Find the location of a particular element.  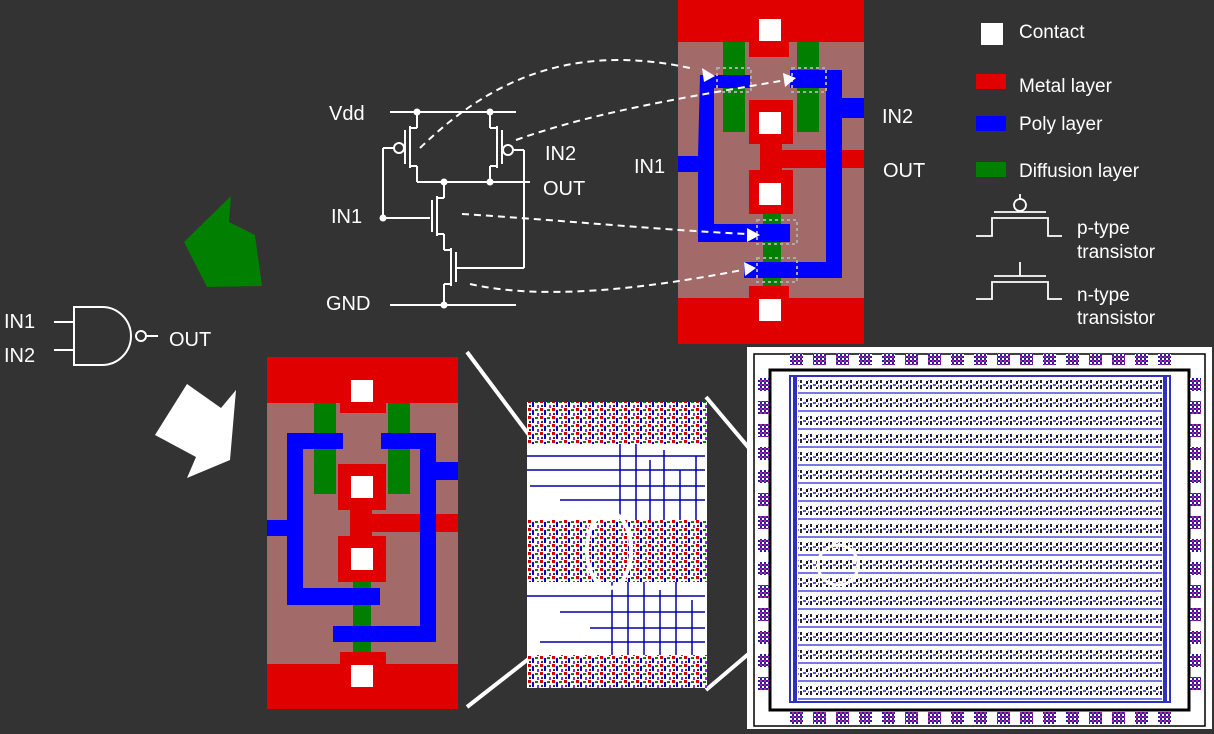

arrowhead-nmos-upper is located at coordinates (753, 235).